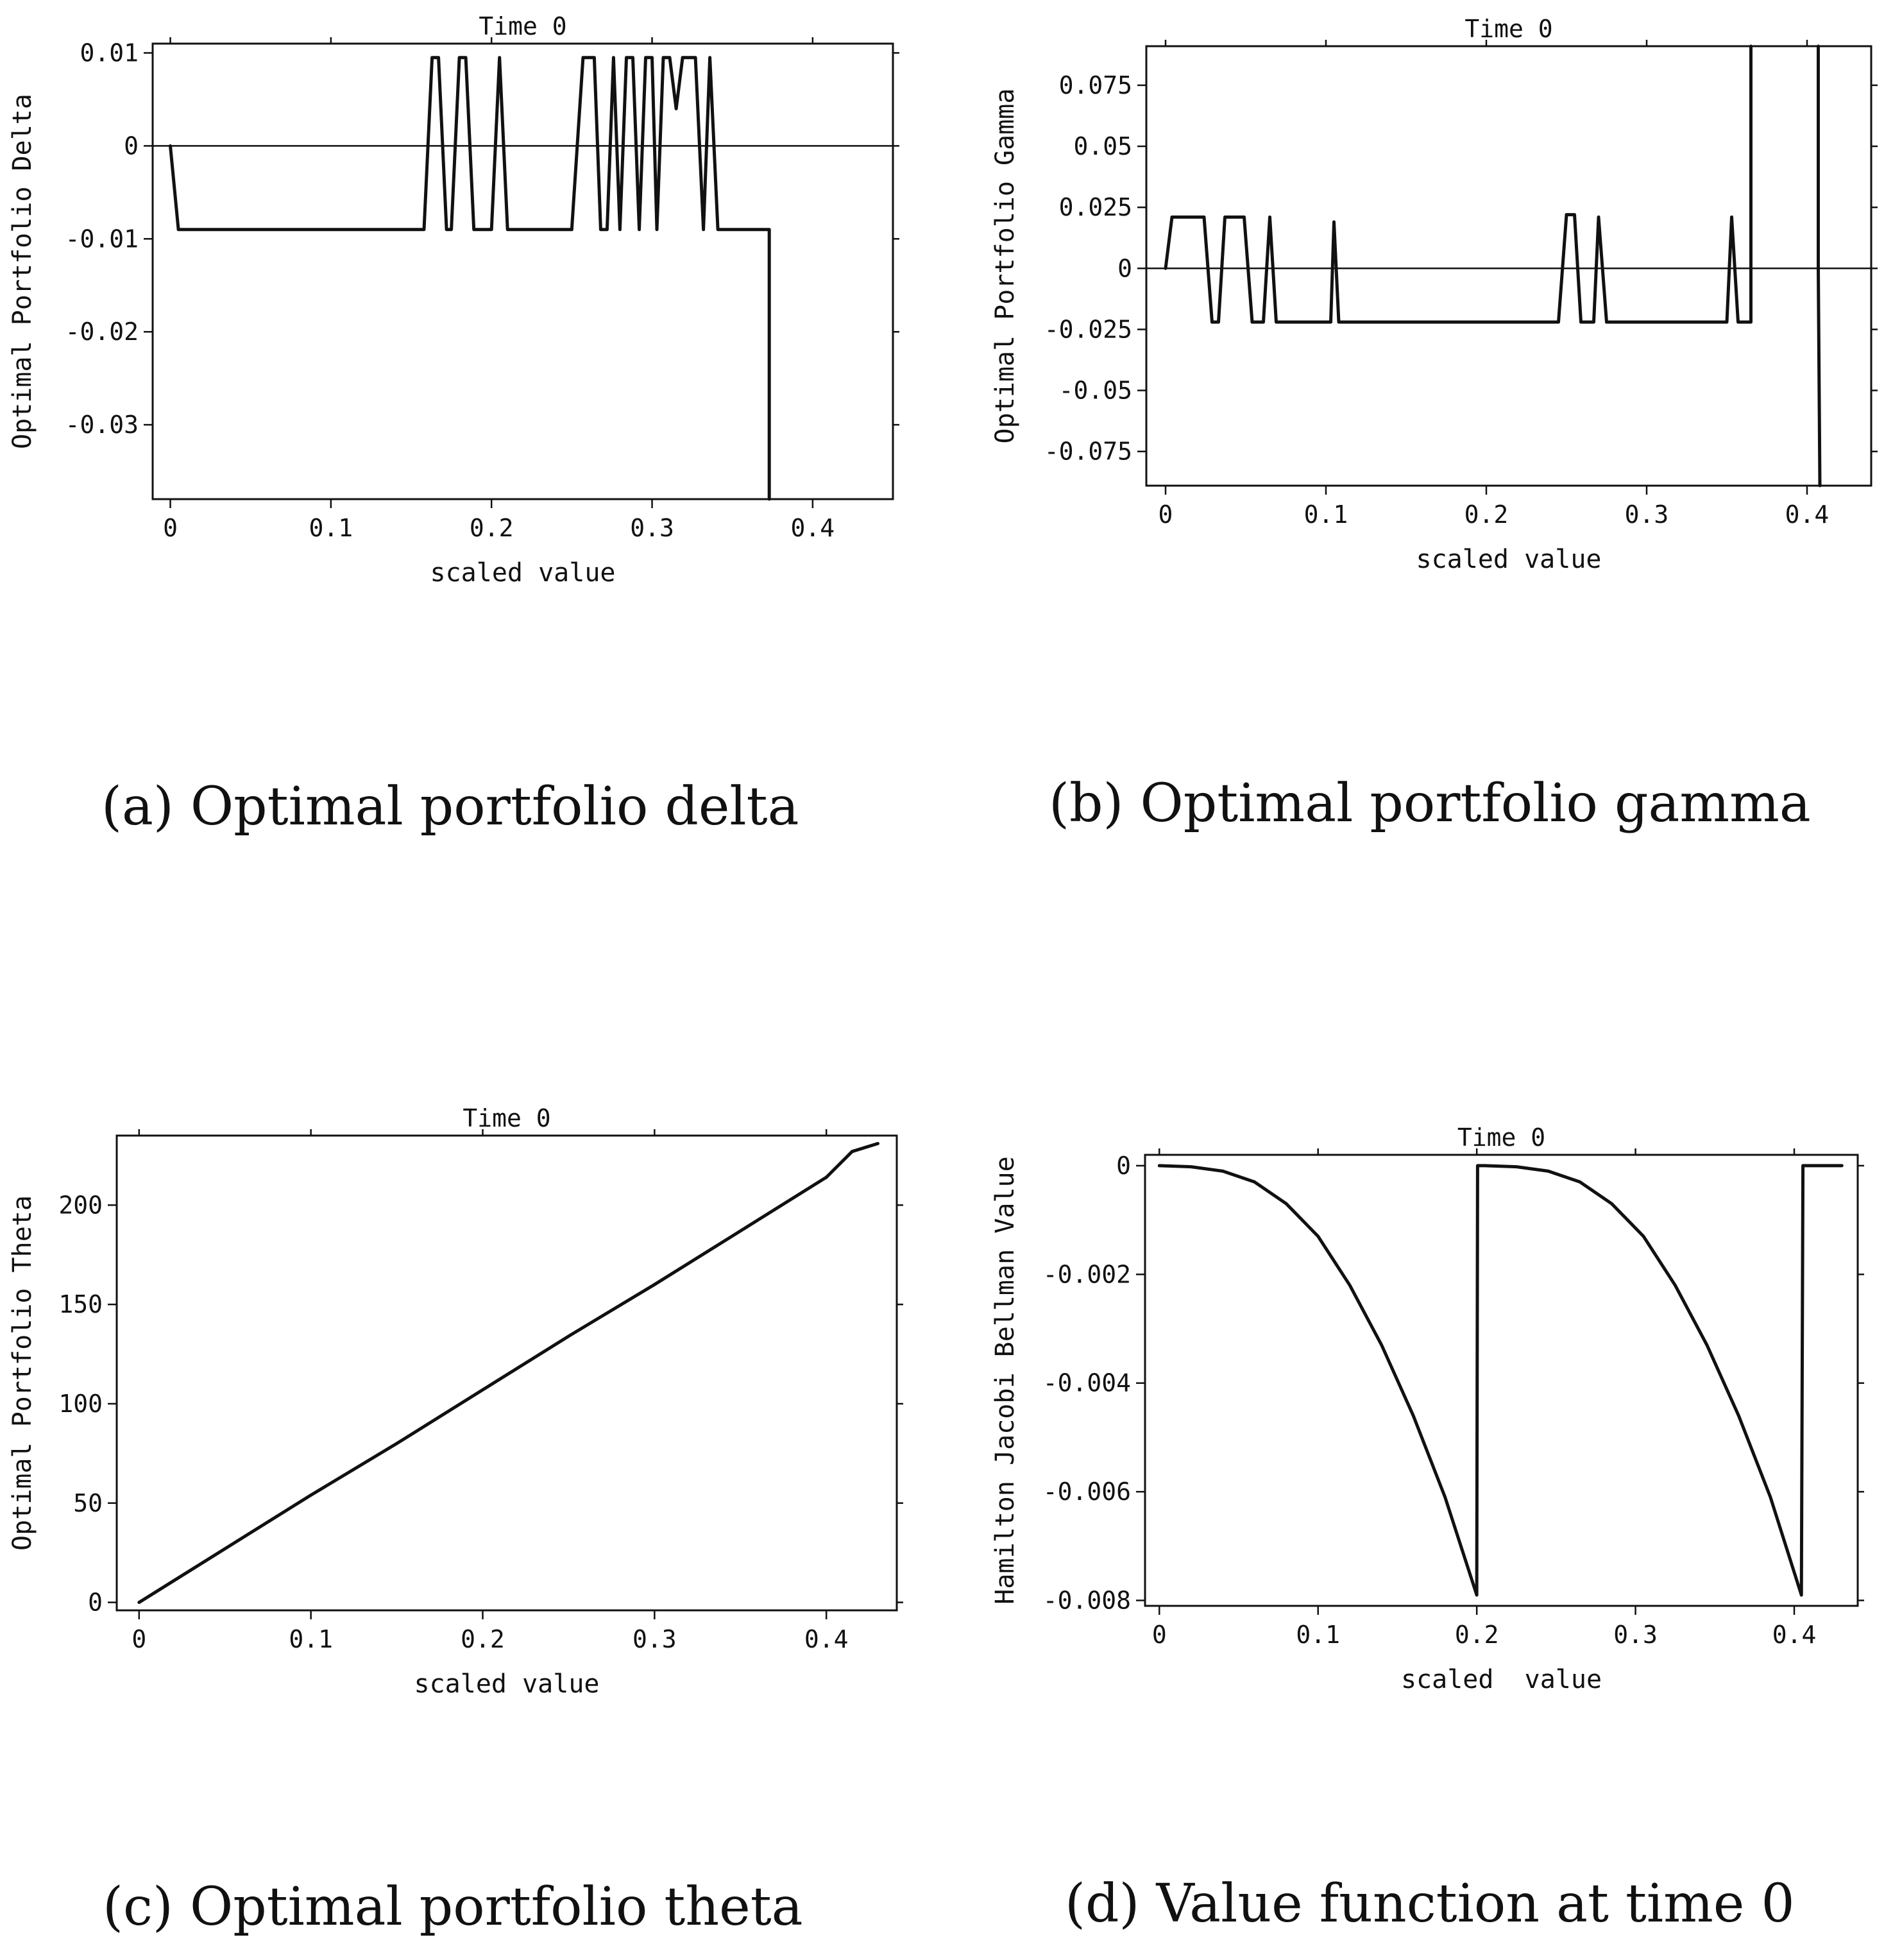  I want to click on y-tick-label: 0.025, so click(1095, 207).